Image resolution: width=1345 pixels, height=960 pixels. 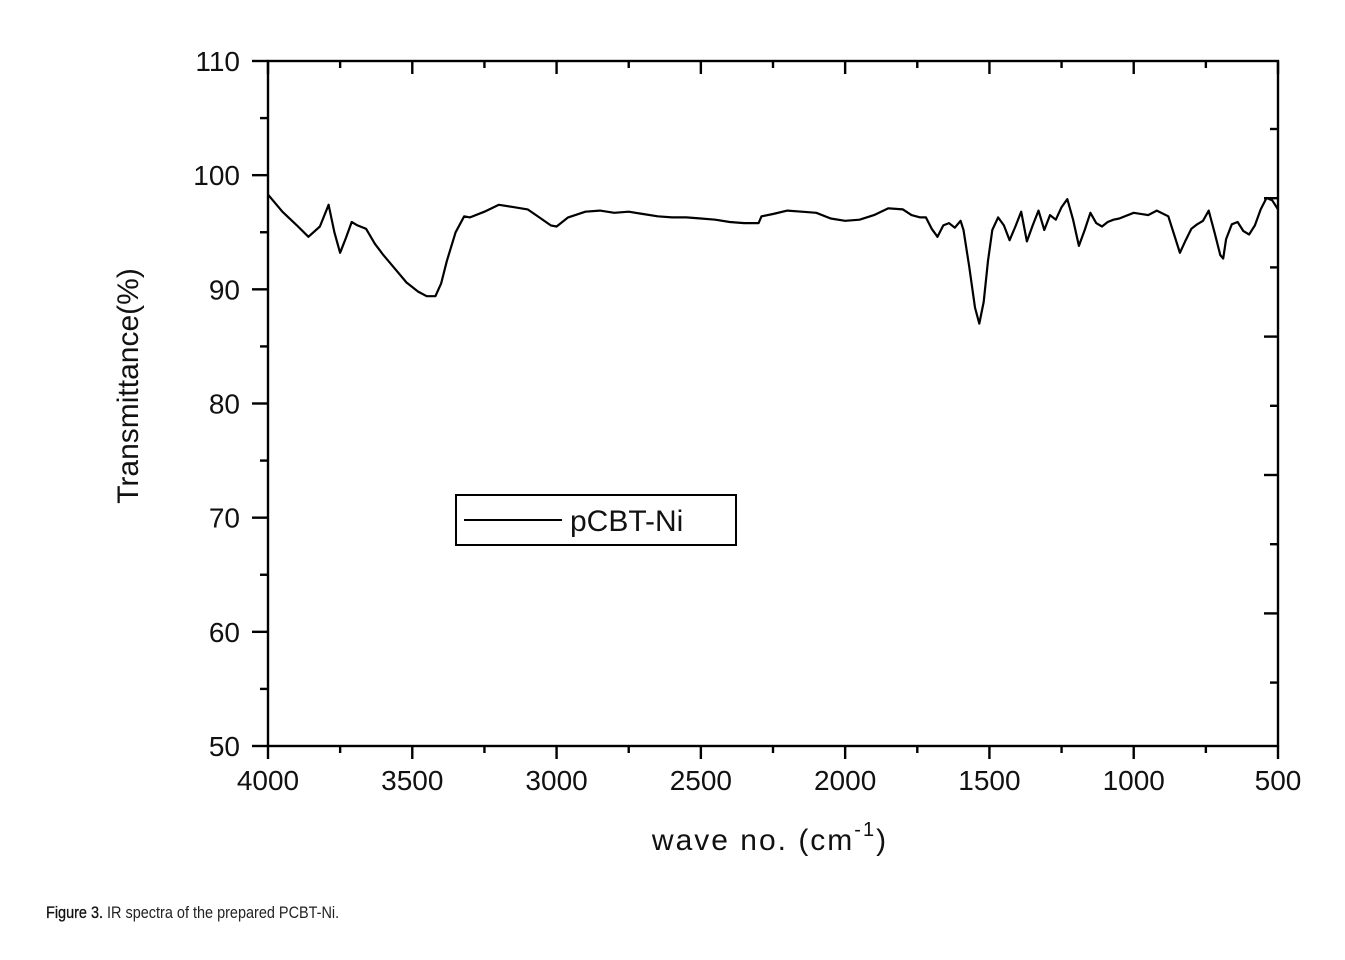 What do you see at coordinates (217, 61) in the screenshot?
I see `y-tick-label: 110` at bounding box center [217, 61].